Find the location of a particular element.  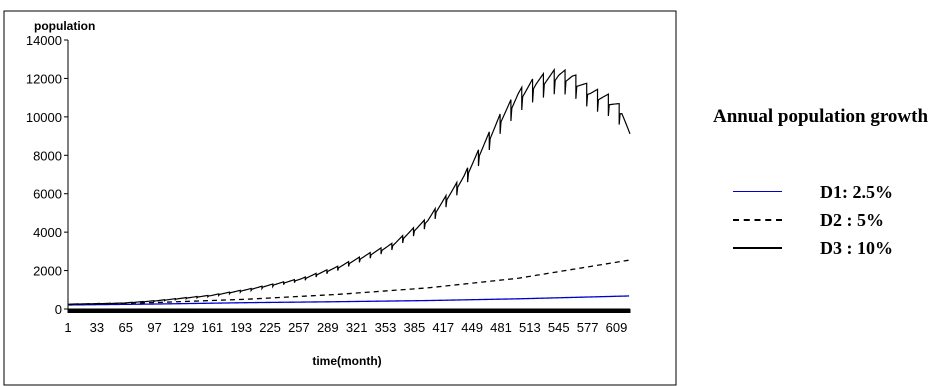

y-tick-label: 4000 is located at coordinates (47, 232).